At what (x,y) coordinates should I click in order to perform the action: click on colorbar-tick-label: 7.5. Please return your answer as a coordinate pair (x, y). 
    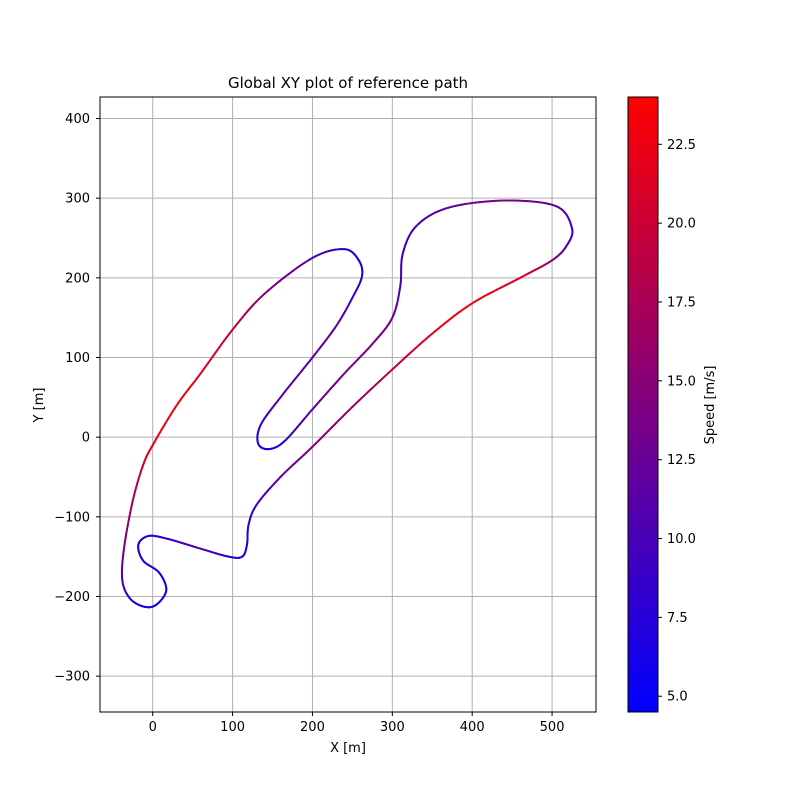
    Looking at the image, I should click on (677, 618).